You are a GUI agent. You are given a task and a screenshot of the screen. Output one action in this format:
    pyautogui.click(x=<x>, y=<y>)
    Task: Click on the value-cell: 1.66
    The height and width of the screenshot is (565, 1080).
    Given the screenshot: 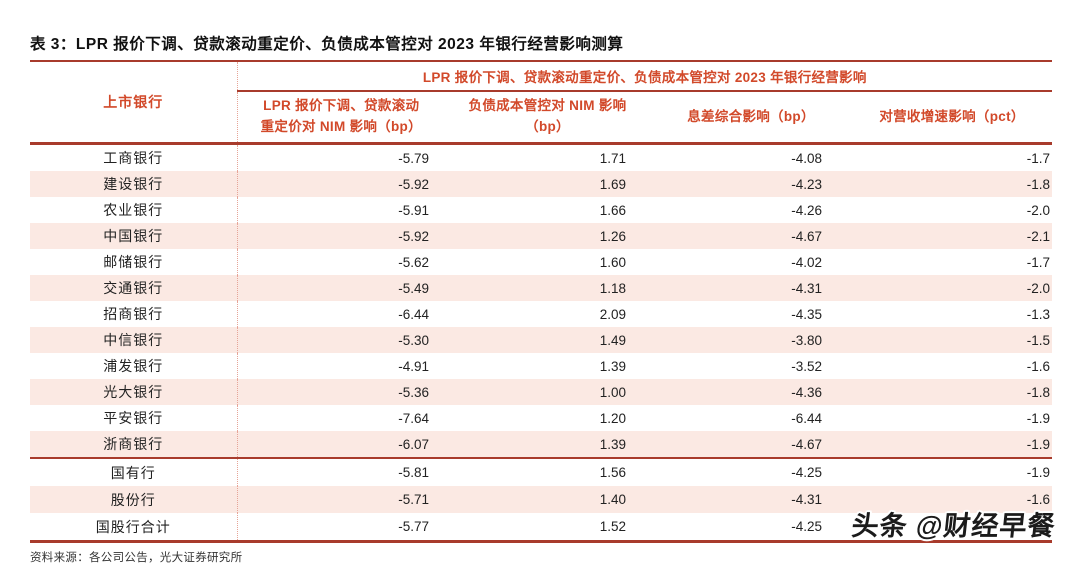 What is the action you would take?
    pyautogui.click(x=612, y=210)
    